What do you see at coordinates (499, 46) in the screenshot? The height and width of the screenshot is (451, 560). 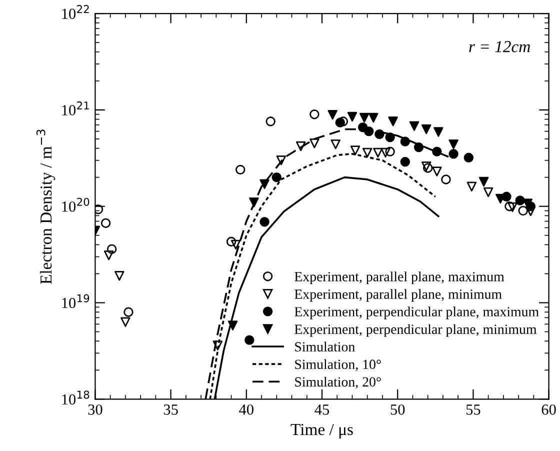 I see `annotation: r = 12cm` at bounding box center [499, 46].